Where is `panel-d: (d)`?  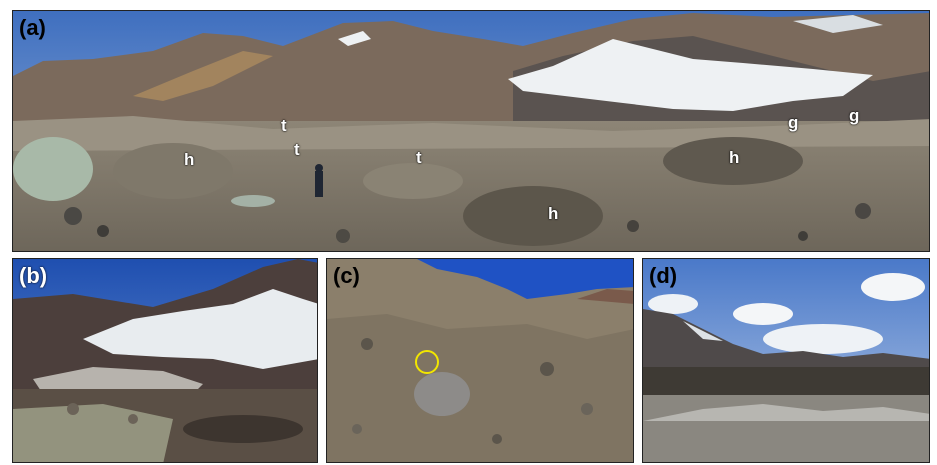 panel-d: (d) is located at coordinates (786, 360).